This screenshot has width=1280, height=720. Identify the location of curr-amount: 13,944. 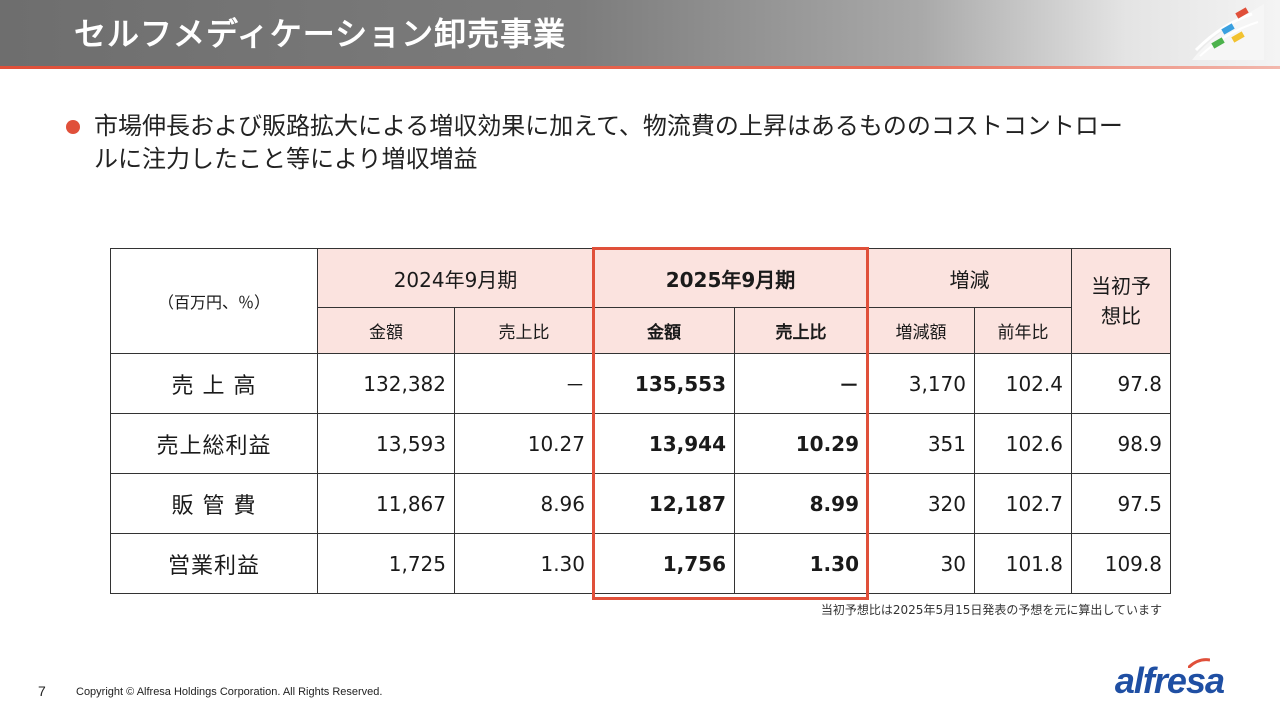
(664, 443).